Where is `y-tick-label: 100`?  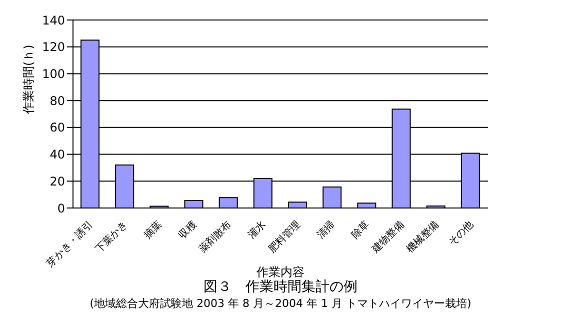
y-tick-label: 100 is located at coordinates (53, 73).